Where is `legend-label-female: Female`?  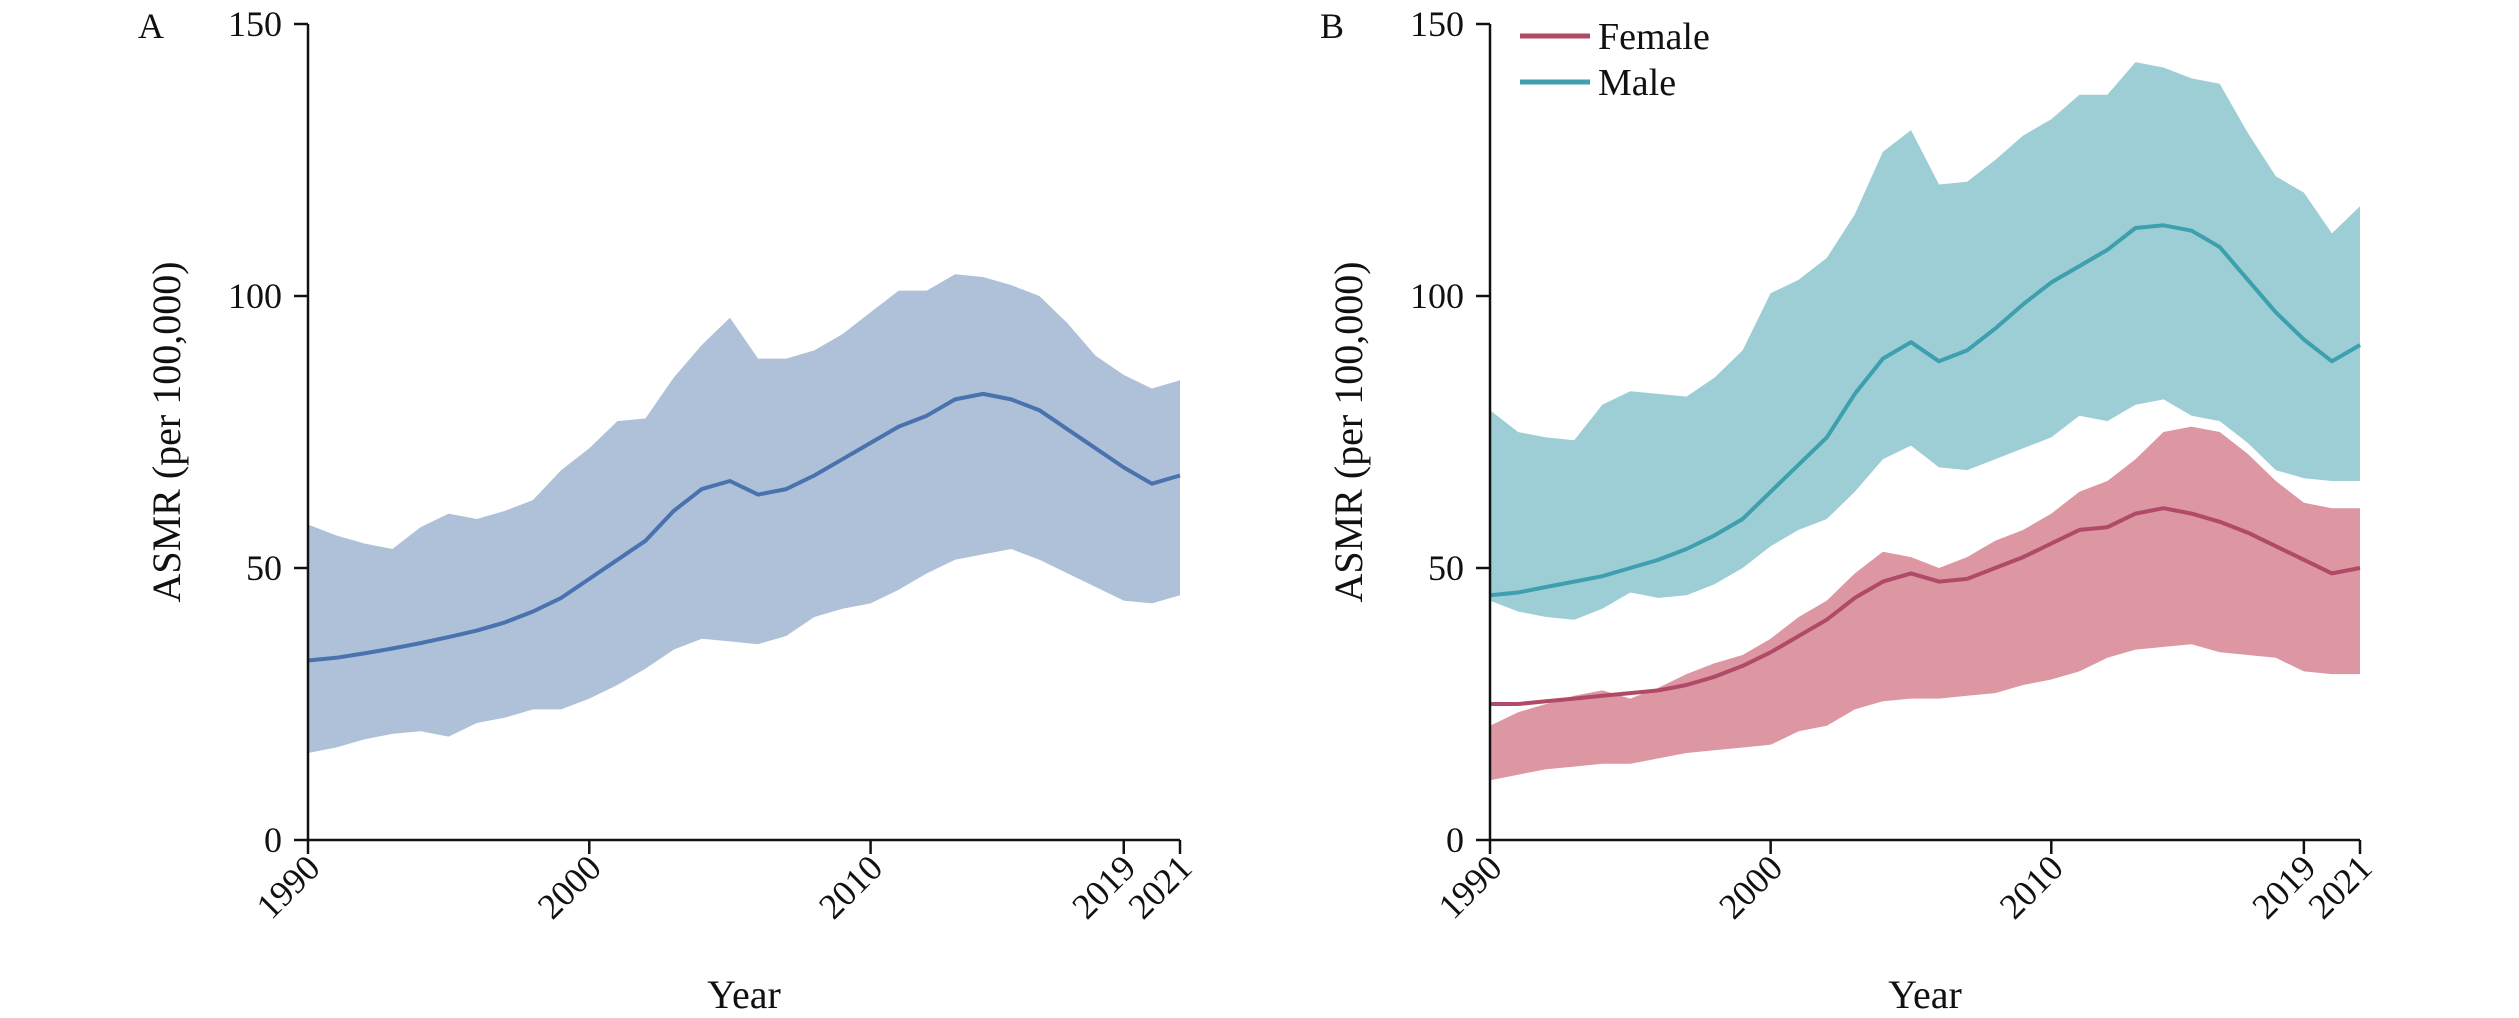
legend-label-female: Female is located at coordinates (1654, 37).